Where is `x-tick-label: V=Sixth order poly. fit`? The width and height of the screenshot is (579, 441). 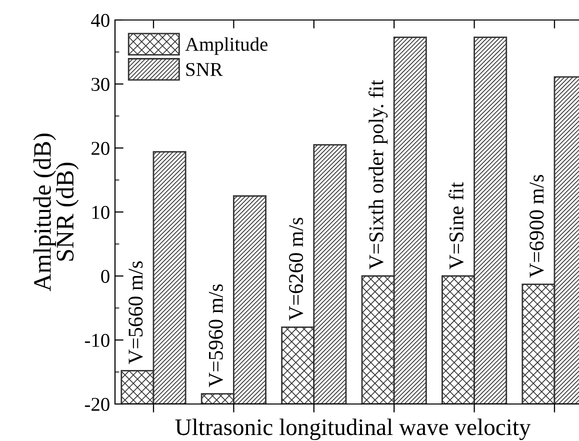
x-tick-label: V=Sixth order poly. fit is located at coordinates (378, 175).